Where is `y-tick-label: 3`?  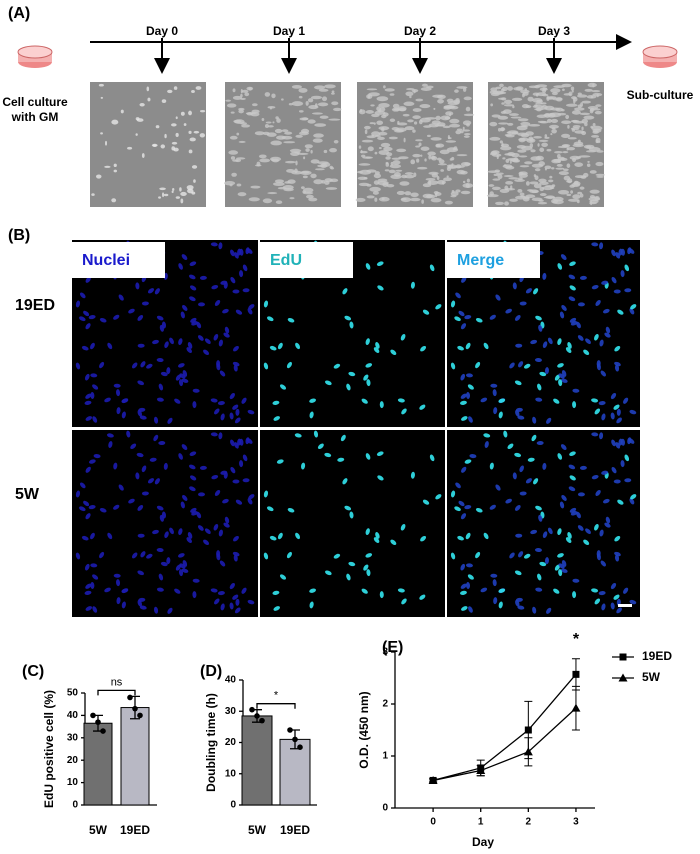
y-tick-label: 3 is located at coordinates (385, 652).